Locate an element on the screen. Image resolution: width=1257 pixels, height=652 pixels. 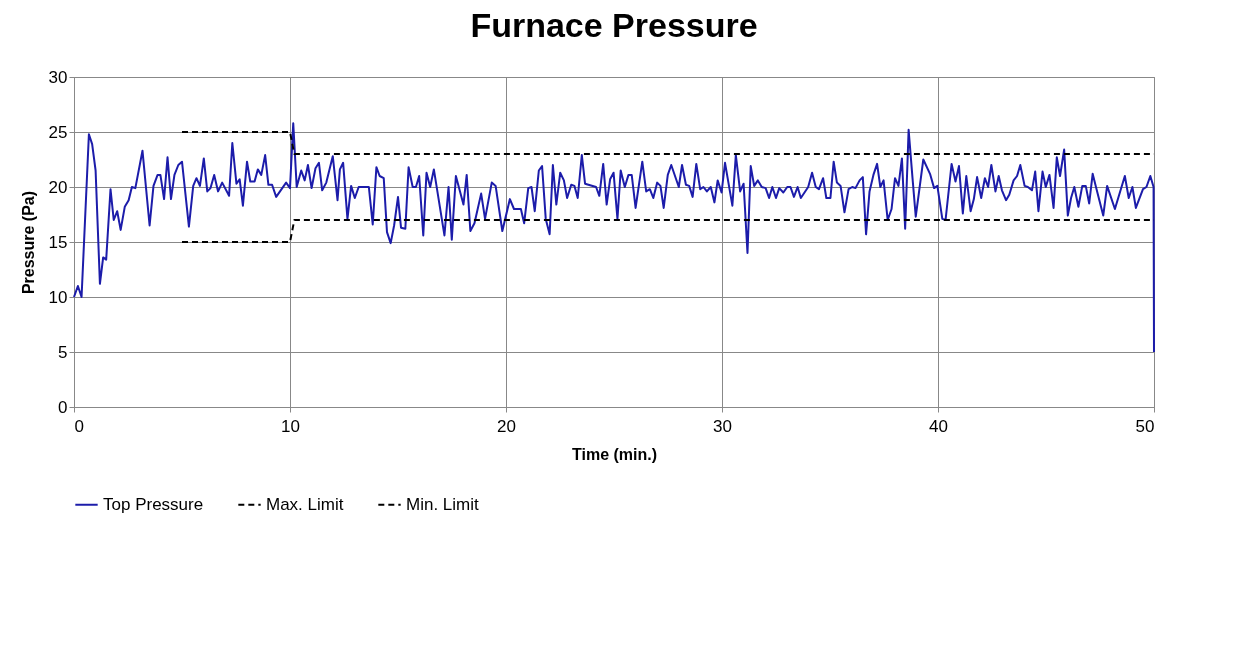
y-tick-label: 15 is located at coordinates (58, 242).